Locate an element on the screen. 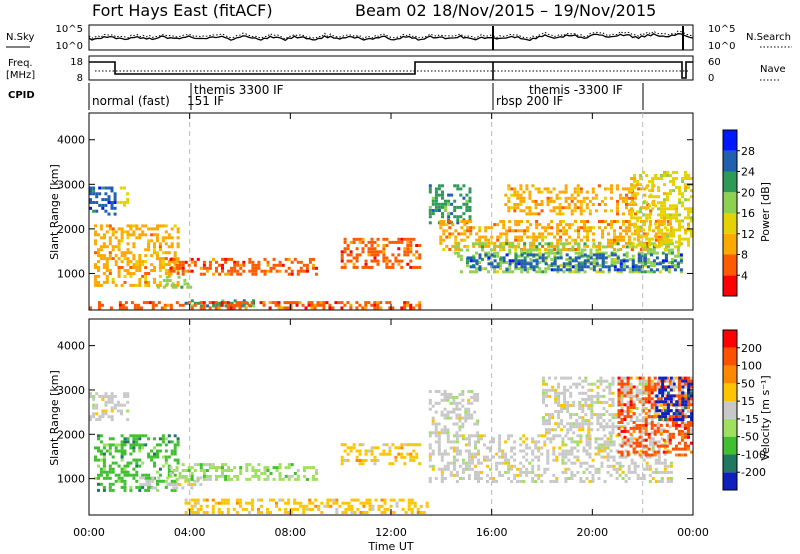  nsky-trace is located at coordinates (391, 37).